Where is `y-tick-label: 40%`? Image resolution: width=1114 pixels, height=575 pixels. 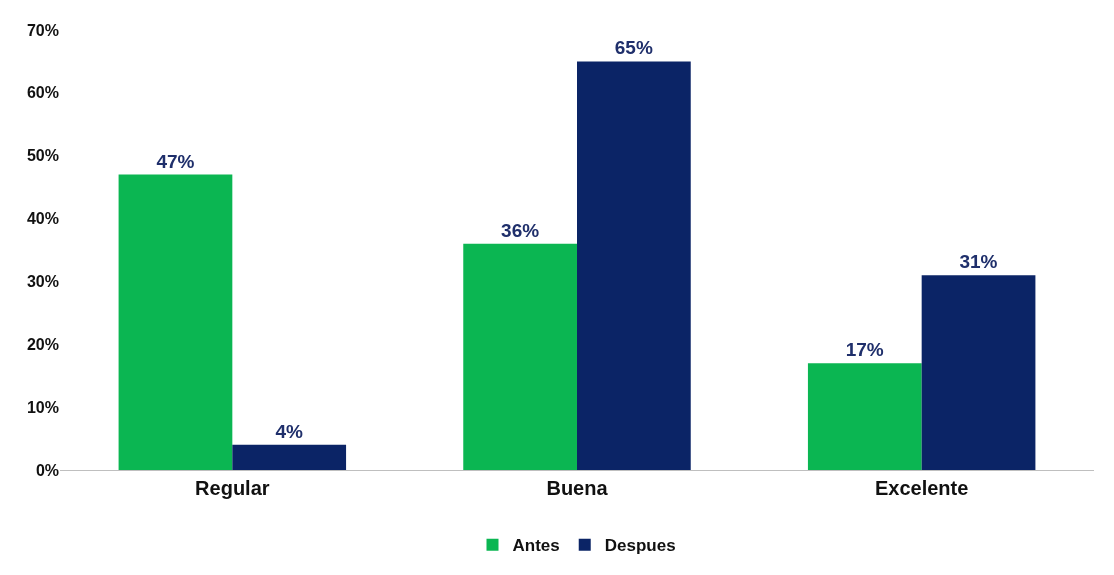 y-tick-label: 40% is located at coordinates (42, 219).